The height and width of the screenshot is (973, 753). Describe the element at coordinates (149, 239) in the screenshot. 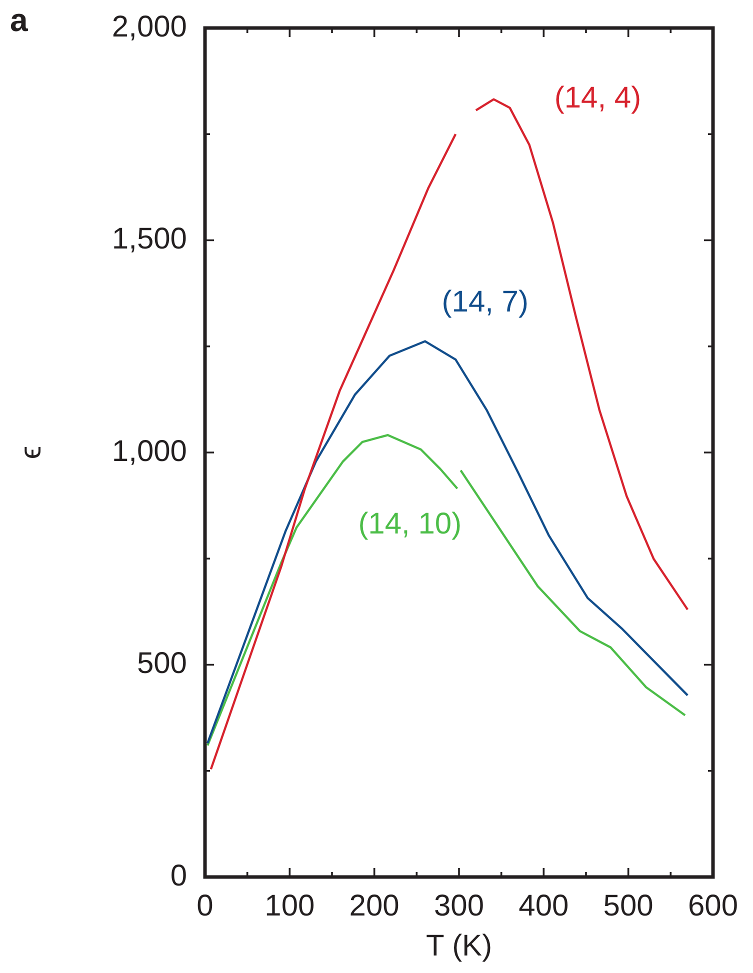

I see `y-tick-label: 1,500` at that location.